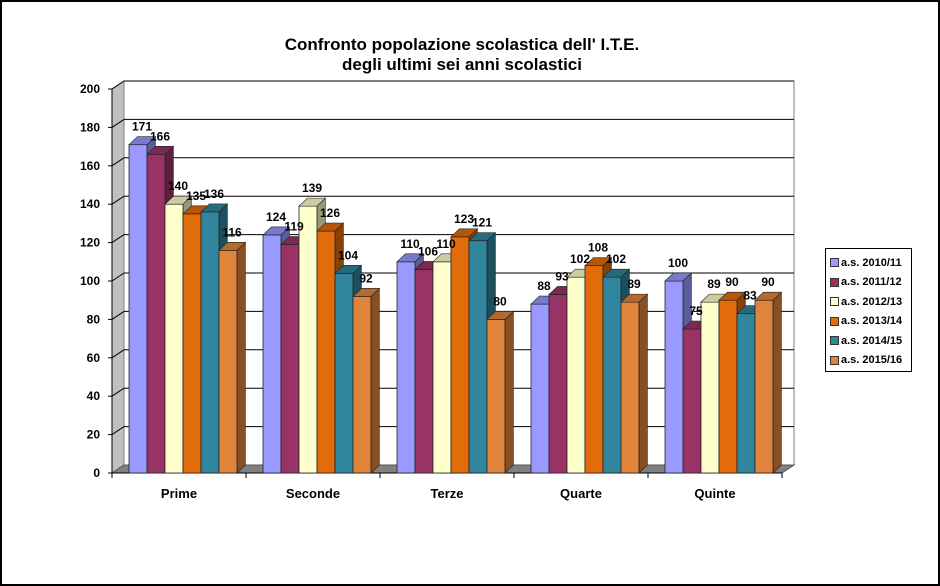 The height and width of the screenshot is (586, 940). I want to click on legend-item: a.s. 2011/12, so click(868, 283).